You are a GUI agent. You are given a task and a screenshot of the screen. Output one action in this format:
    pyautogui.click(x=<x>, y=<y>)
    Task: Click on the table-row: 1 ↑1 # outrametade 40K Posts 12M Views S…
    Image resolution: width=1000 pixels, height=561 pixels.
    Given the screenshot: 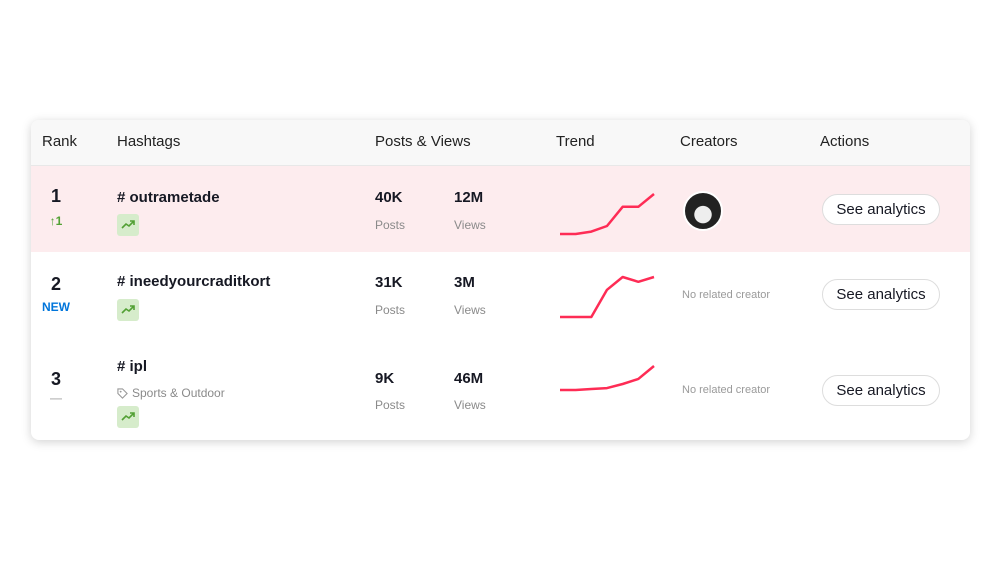 What is the action you would take?
    pyautogui.click(x=500, y=209)
    